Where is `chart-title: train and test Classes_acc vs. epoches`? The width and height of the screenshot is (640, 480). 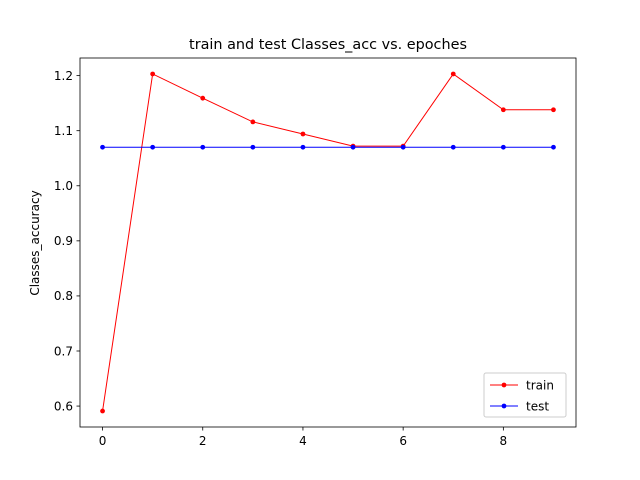
chart-title: train and test Classes_acc vs. epoches is located at coordinates (328, 45).